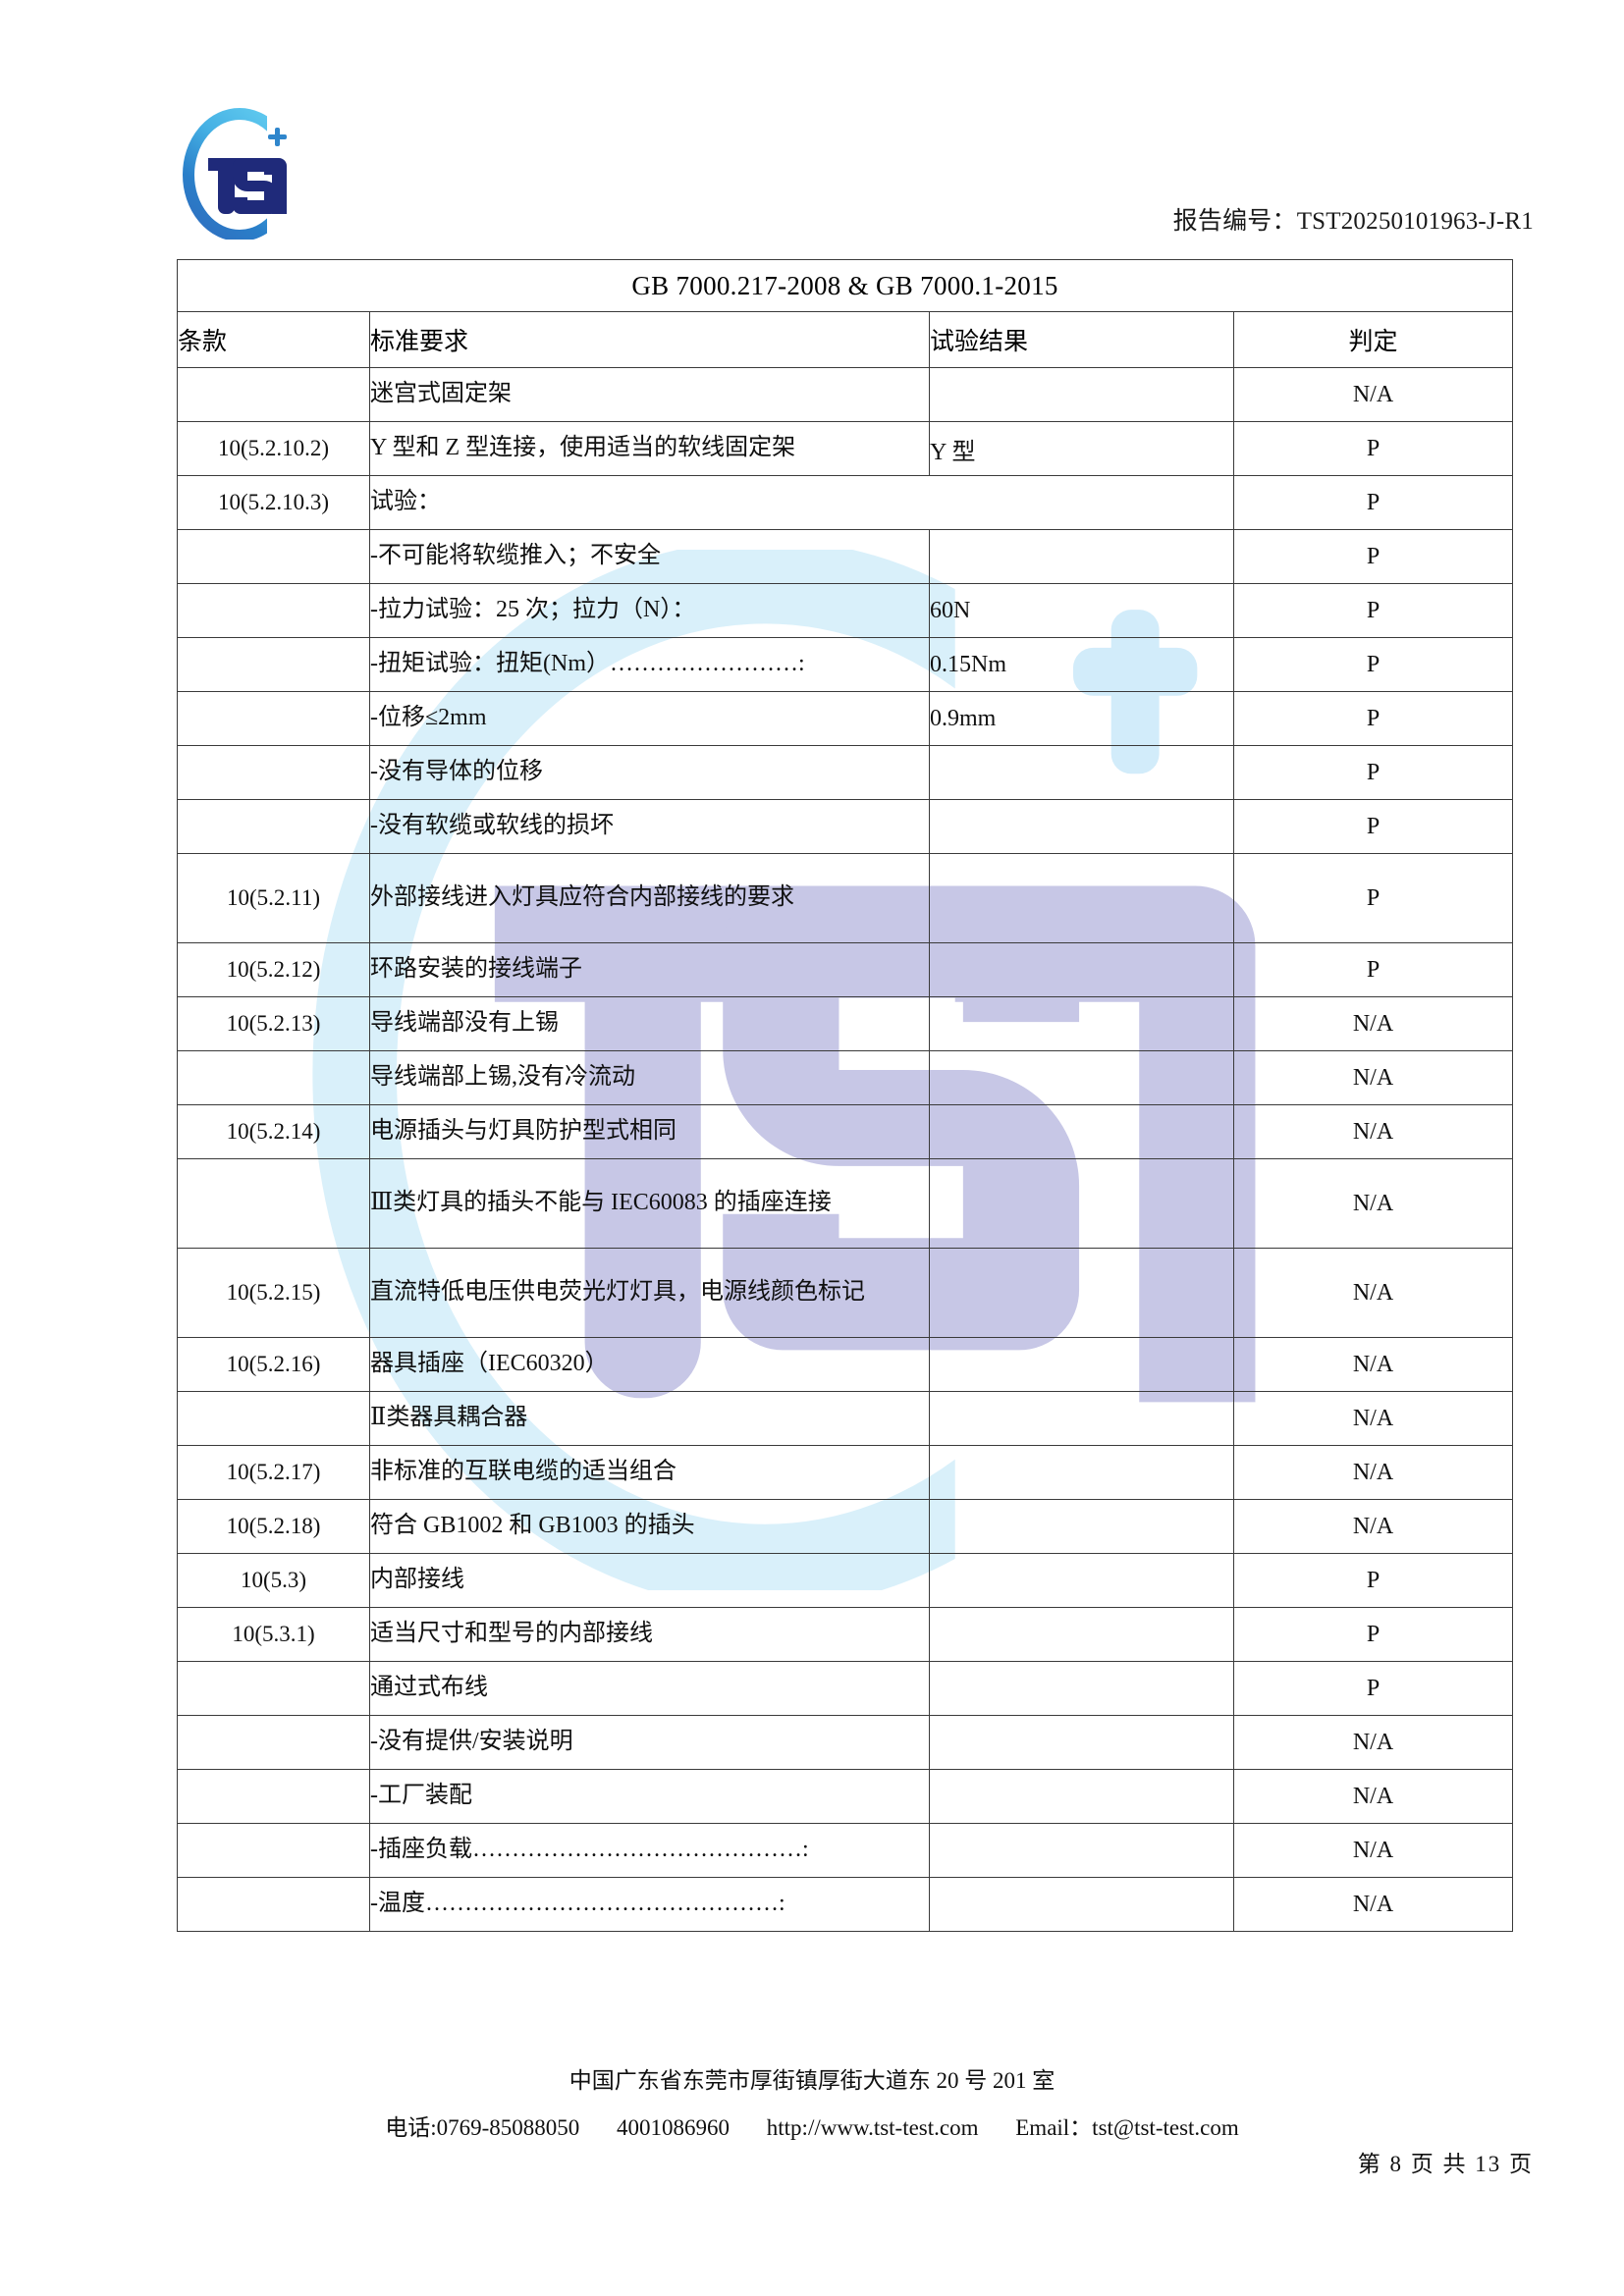 Image resolution: width=1624 pixels, height=2296 pixels. Describe the element at coordinates (273, 1472) in the screenshot. I see `cell-clause: 10(5.2.17)` at that location.